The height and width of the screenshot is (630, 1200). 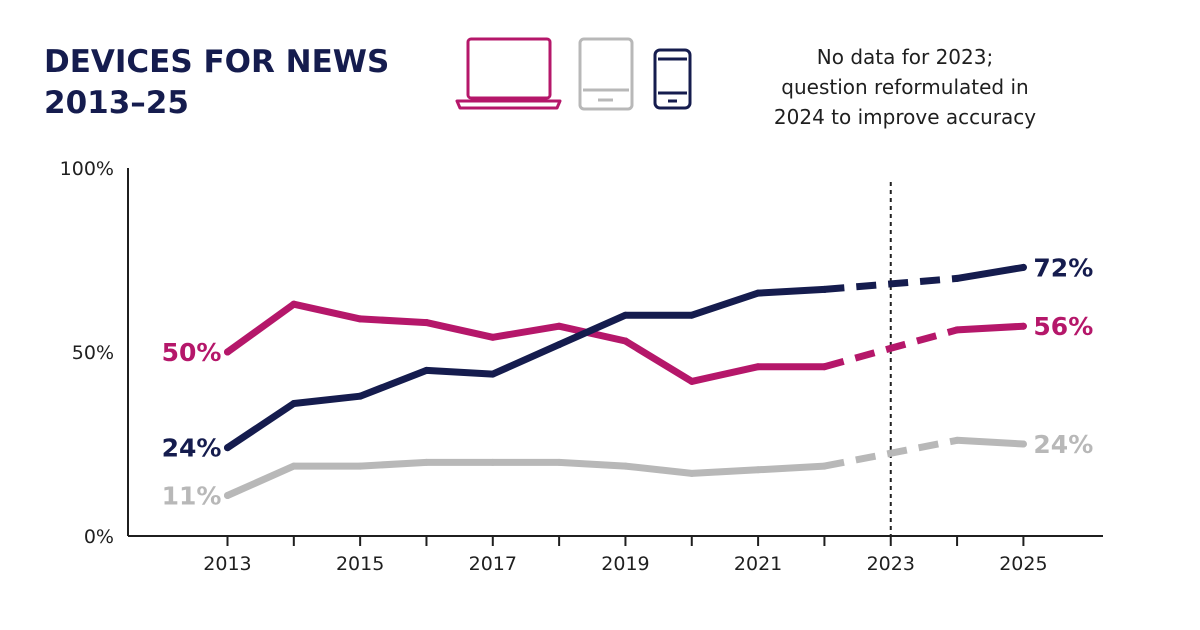 What do you see at coordinates (1023, 564) in the screenshot?
I see `x-tick-label: 2025` at bounding box center [1023, 564].